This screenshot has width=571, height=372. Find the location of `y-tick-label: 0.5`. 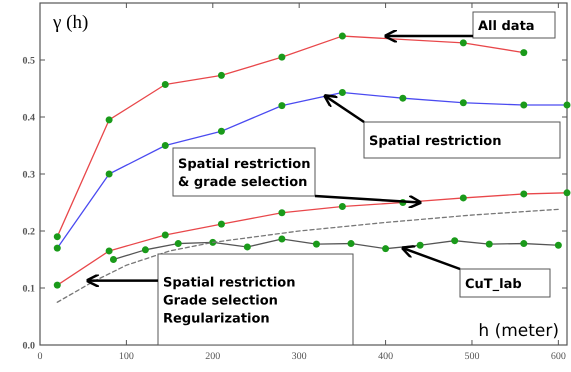

y-tick-label: 0.5 is located at coordinates (28, 61).